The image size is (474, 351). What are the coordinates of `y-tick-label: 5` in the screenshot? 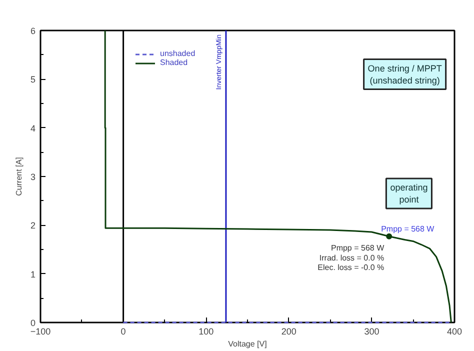 It's located at (33, 79).